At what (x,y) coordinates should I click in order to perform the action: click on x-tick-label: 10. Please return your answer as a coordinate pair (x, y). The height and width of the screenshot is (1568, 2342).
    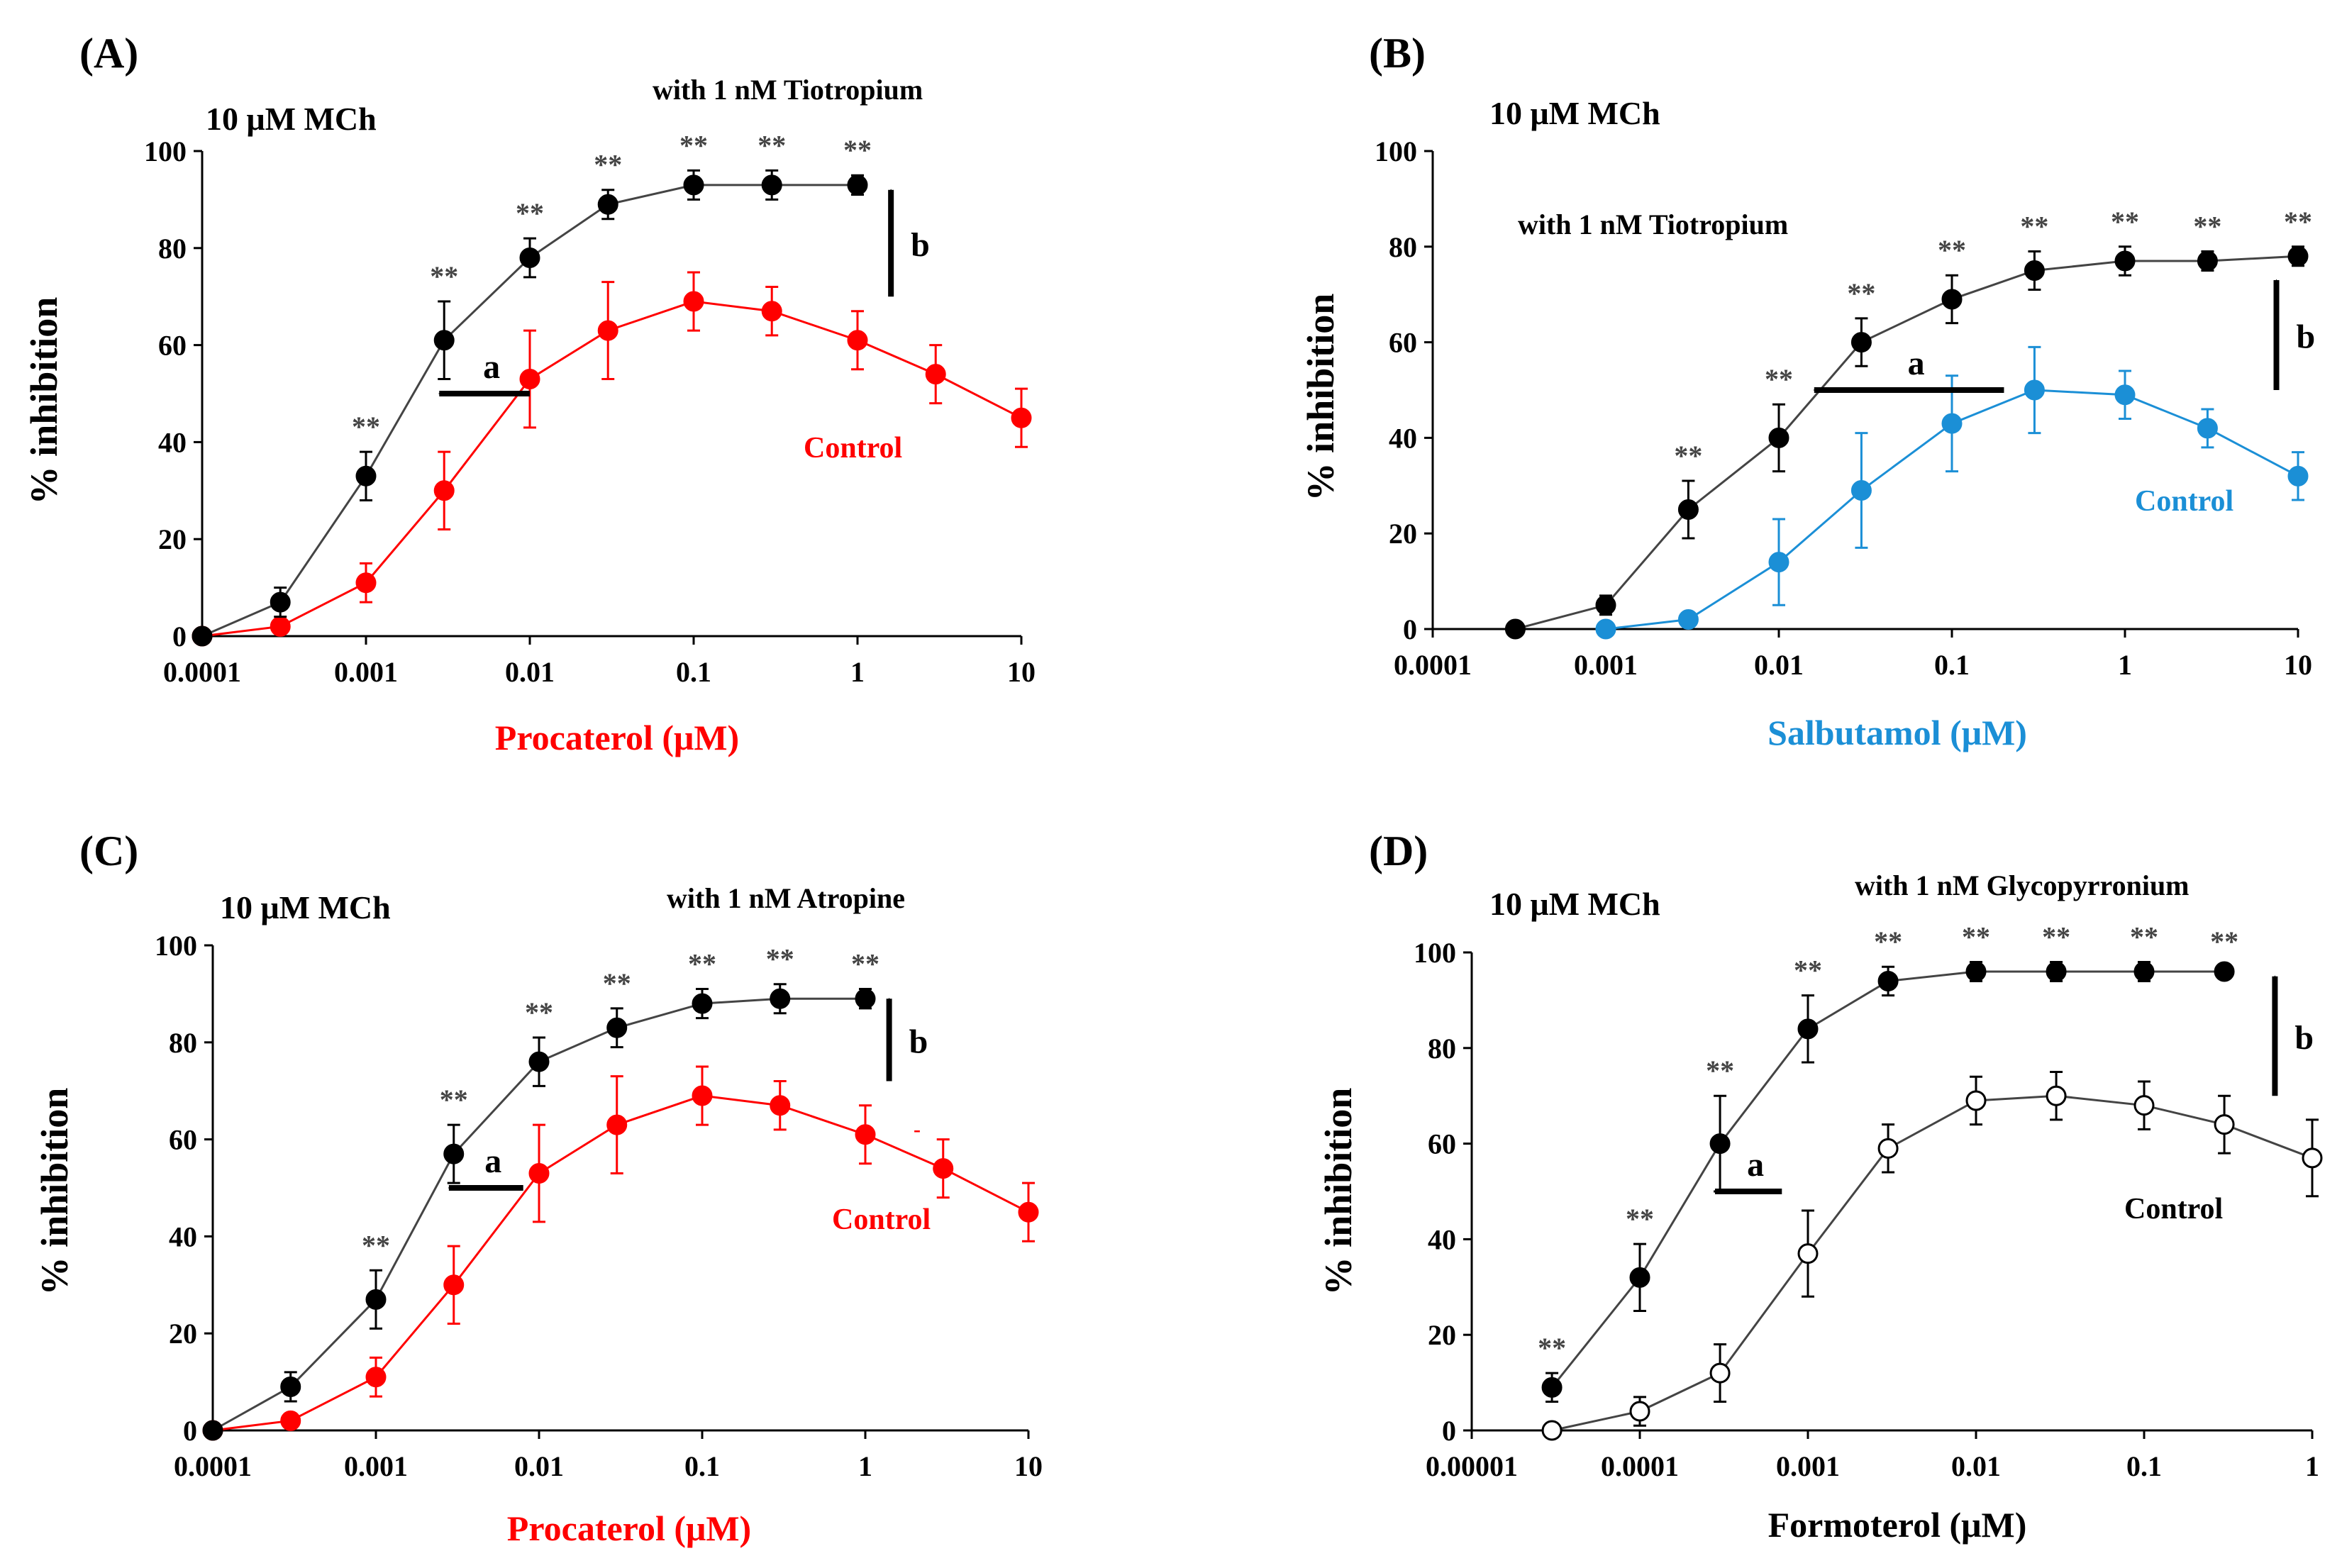
    Looking at the image, I should click on (2298, 665).